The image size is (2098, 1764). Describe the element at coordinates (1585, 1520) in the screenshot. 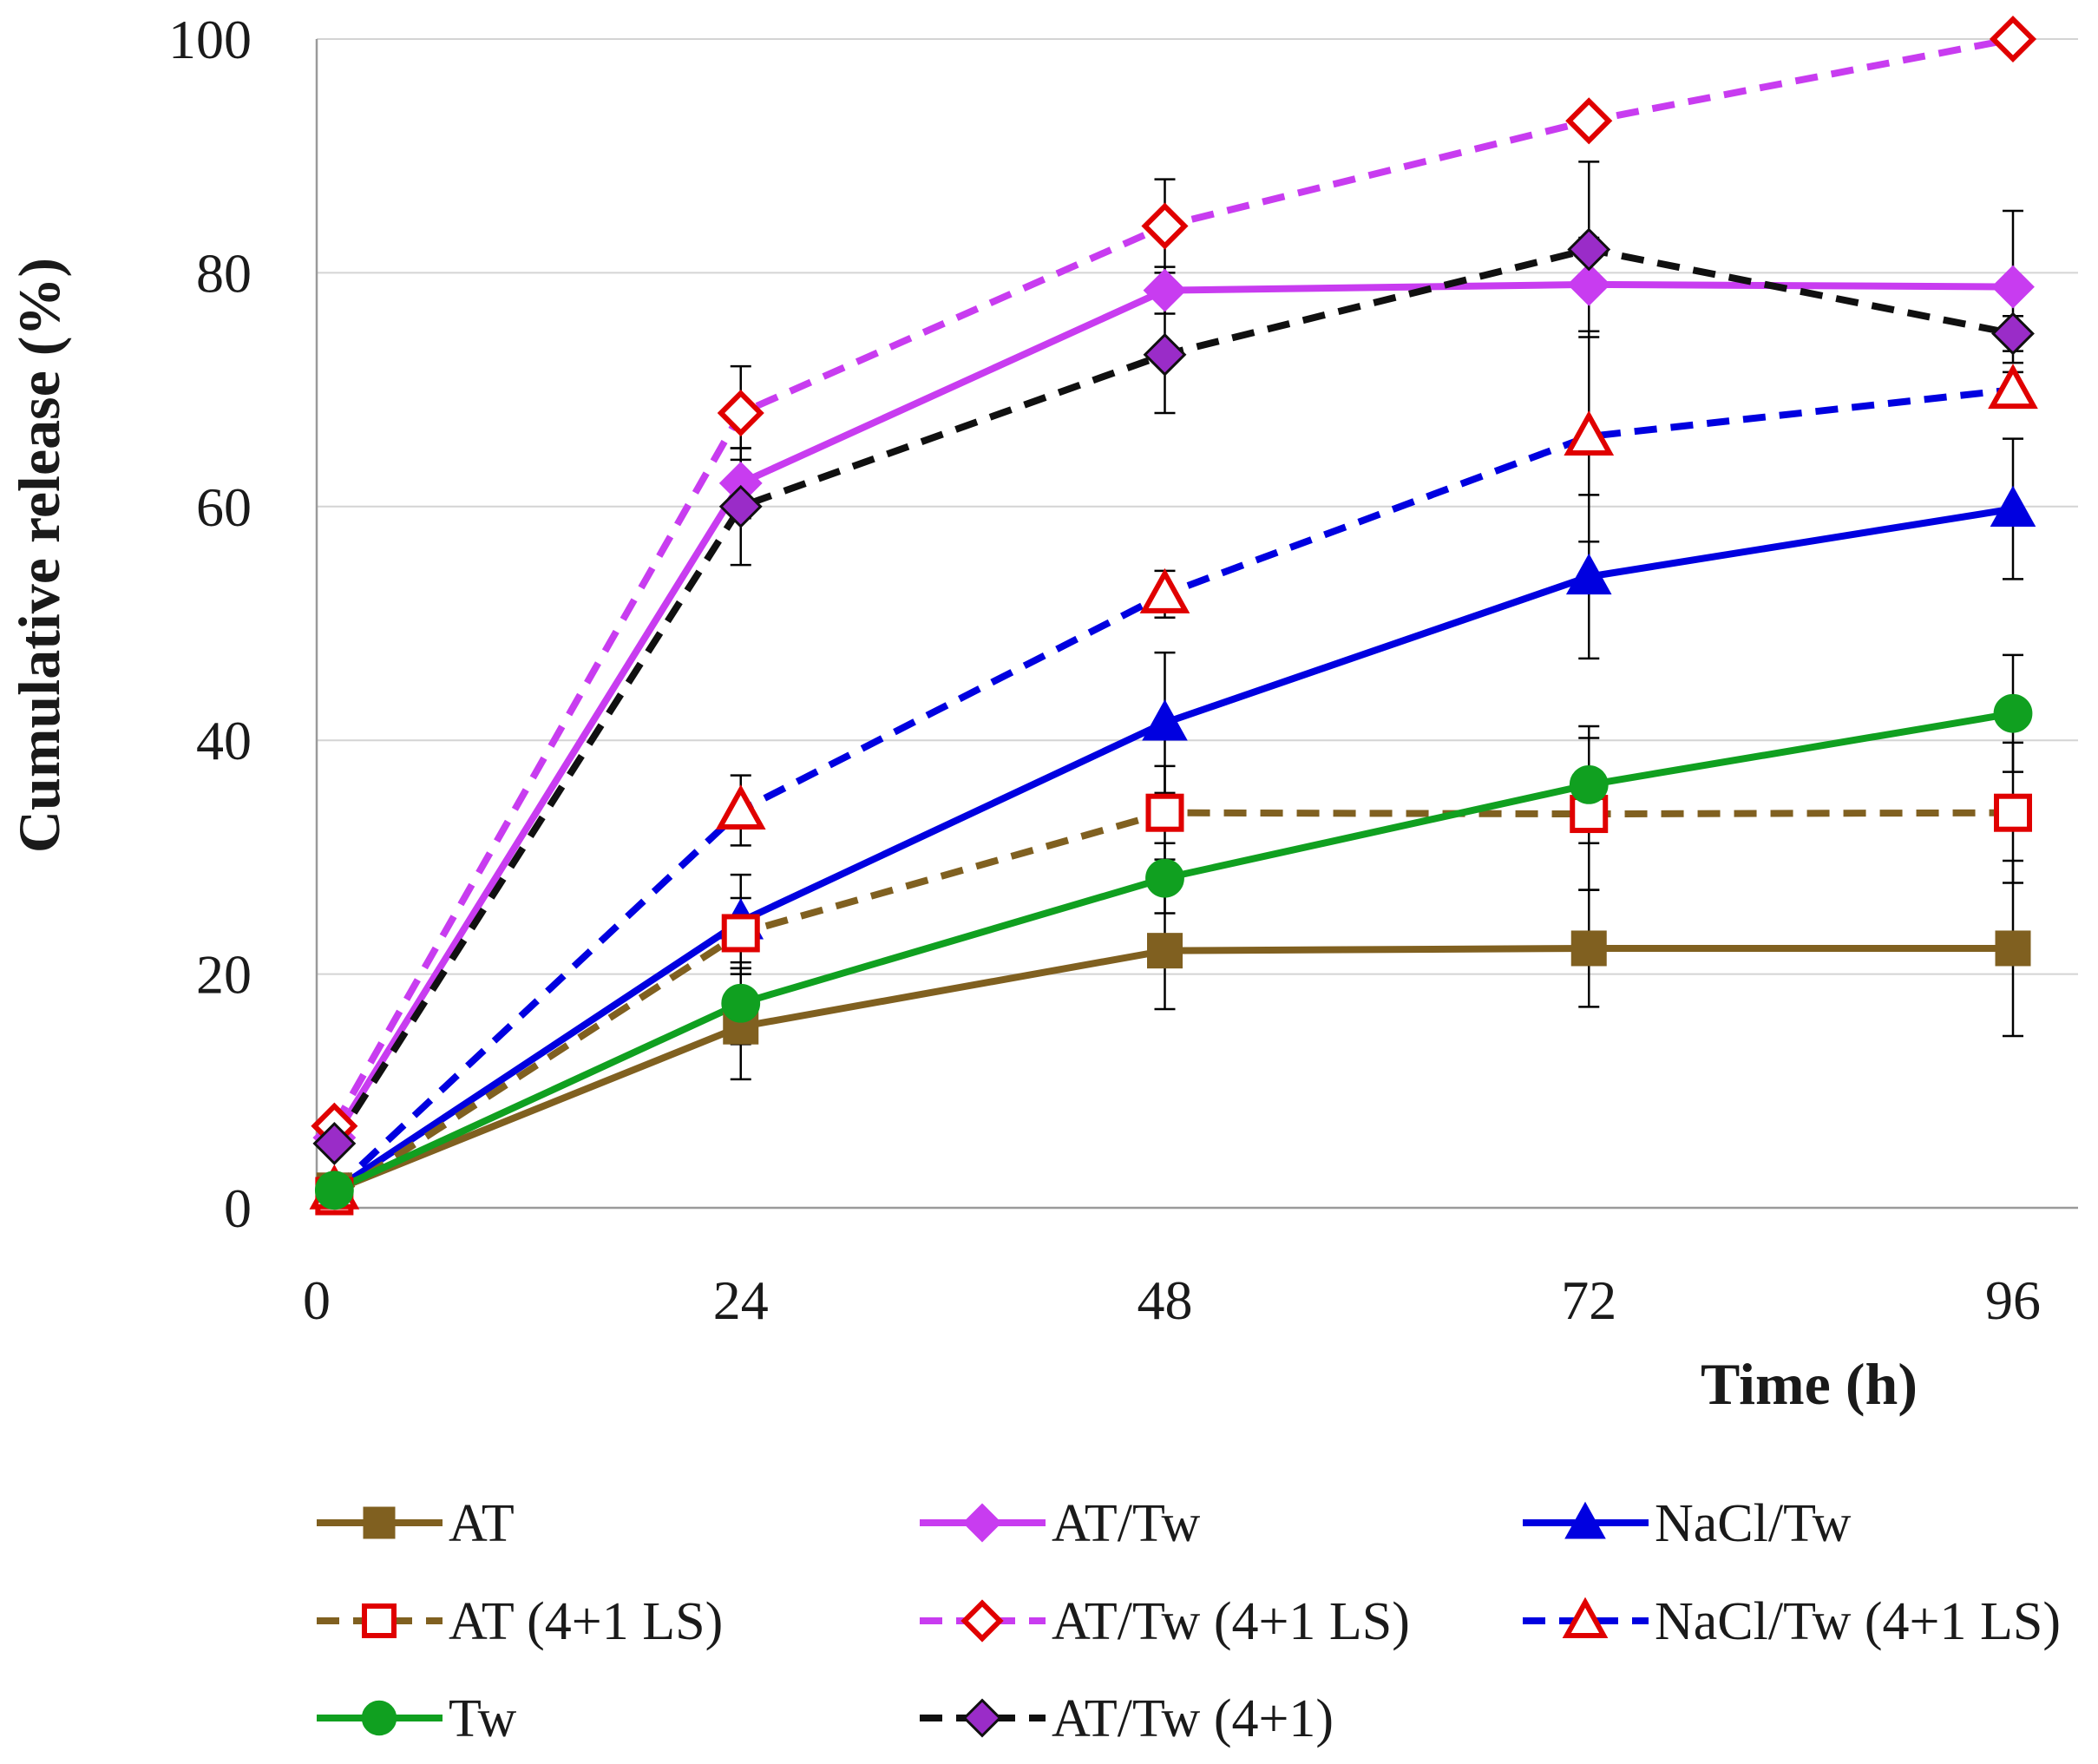

I see `legend-marker-nacl-tw` at that location.